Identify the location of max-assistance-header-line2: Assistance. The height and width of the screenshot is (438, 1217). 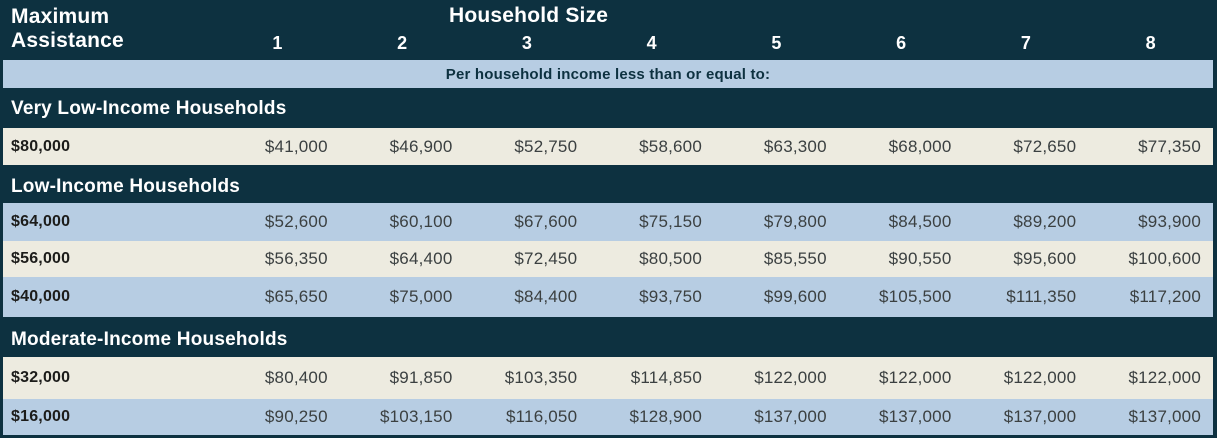
(67, 40).